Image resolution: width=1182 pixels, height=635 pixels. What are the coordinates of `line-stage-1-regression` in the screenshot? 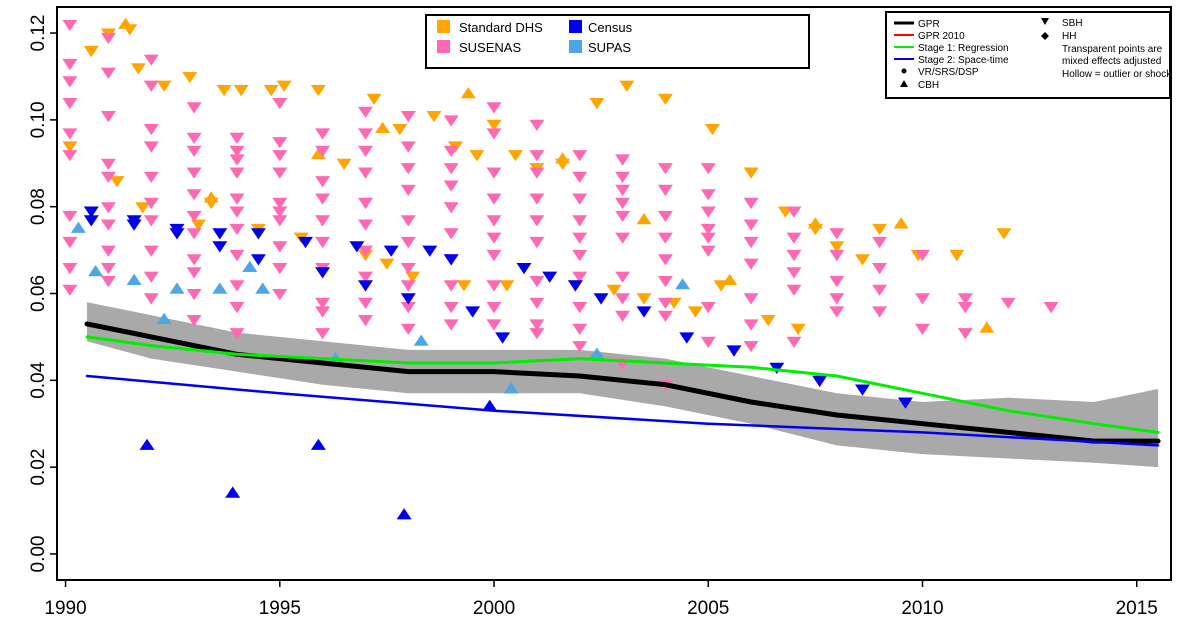 It's located at (622, 384).